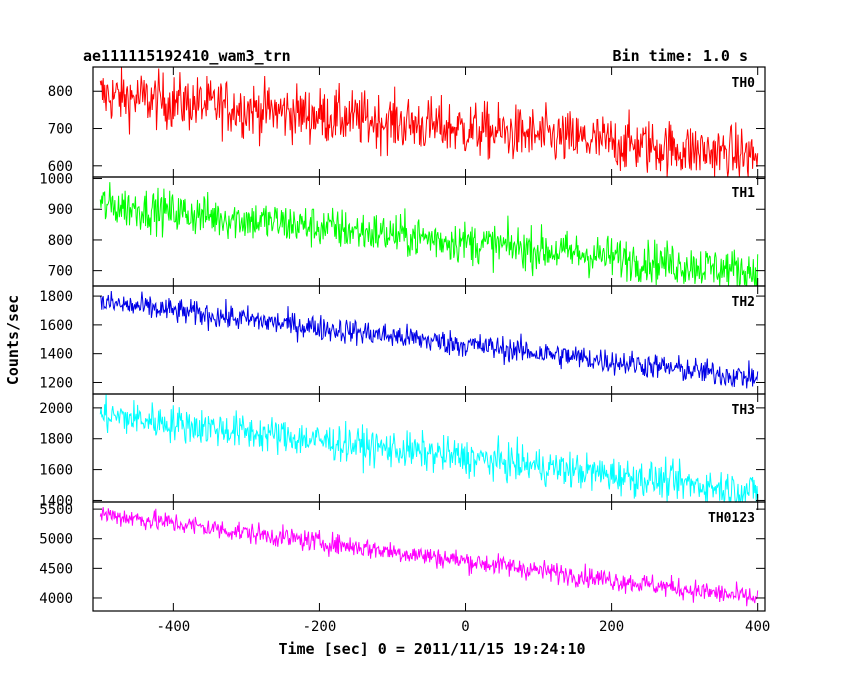 The image size is (850, 680). Describe the element at coordinates (429, 448) in the screenshot. I see `series-line-th3` at that location.